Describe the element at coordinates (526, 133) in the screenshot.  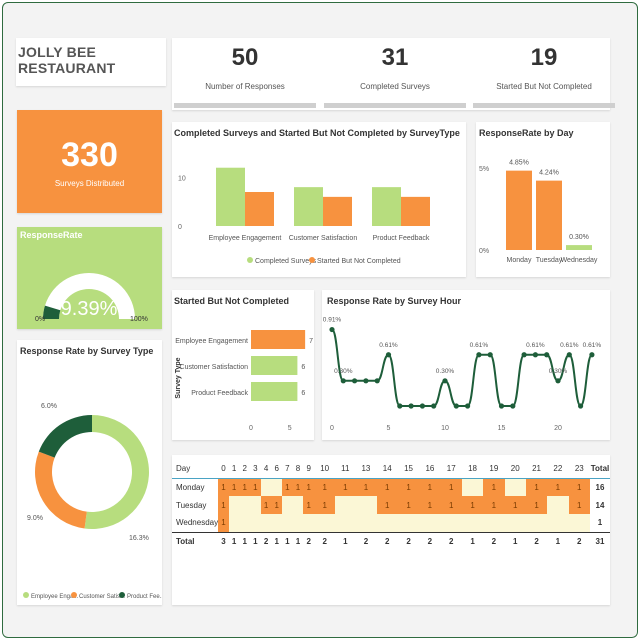
I see `day-bar-title: ResponseRate by Day` at that location.